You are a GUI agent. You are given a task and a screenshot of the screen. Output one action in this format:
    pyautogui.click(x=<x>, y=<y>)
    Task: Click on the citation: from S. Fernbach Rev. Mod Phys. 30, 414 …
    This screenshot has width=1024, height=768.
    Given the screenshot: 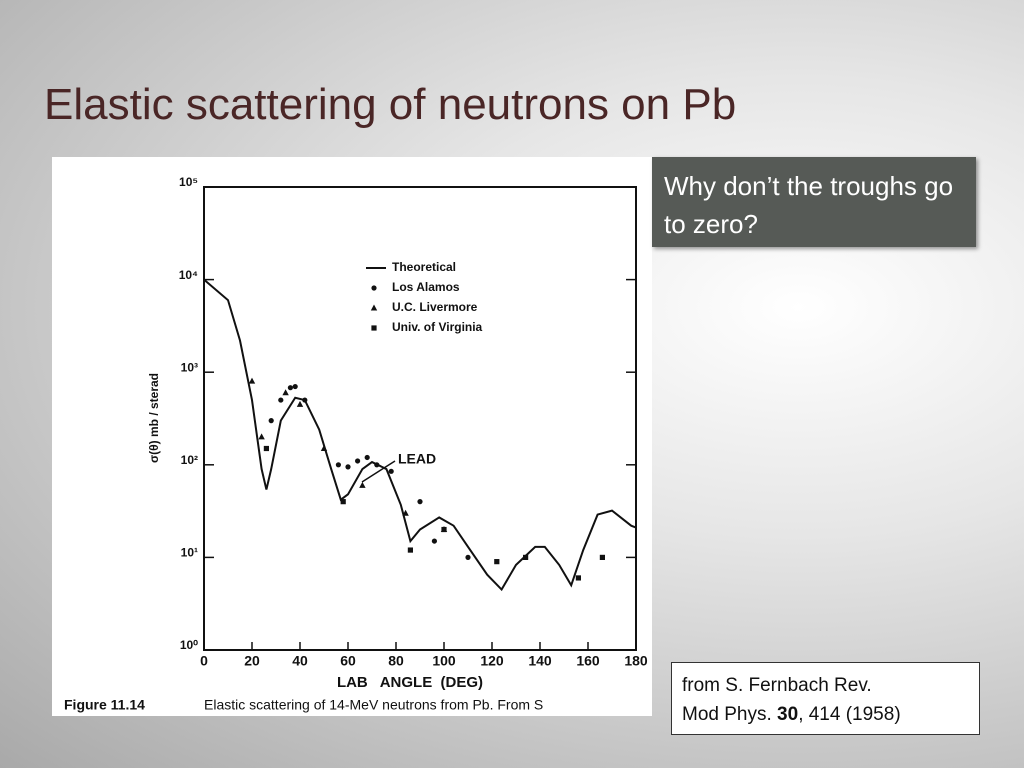 What is the action you would take?
    pyautogui.click(x=825, y=698)
    